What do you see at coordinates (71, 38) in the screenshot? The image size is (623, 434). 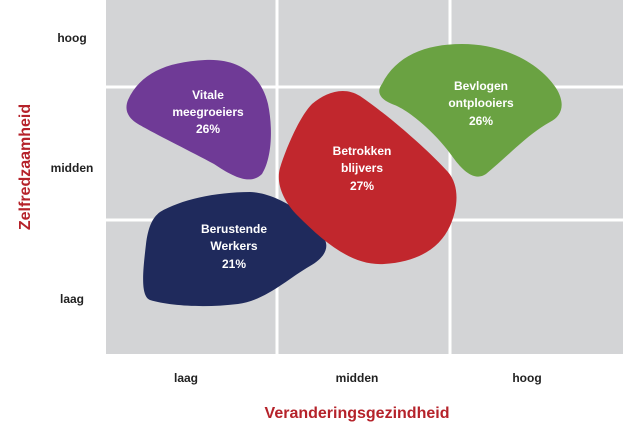 I see `y-tick-label-hoog: hoog` at bounding box center [71, 38].